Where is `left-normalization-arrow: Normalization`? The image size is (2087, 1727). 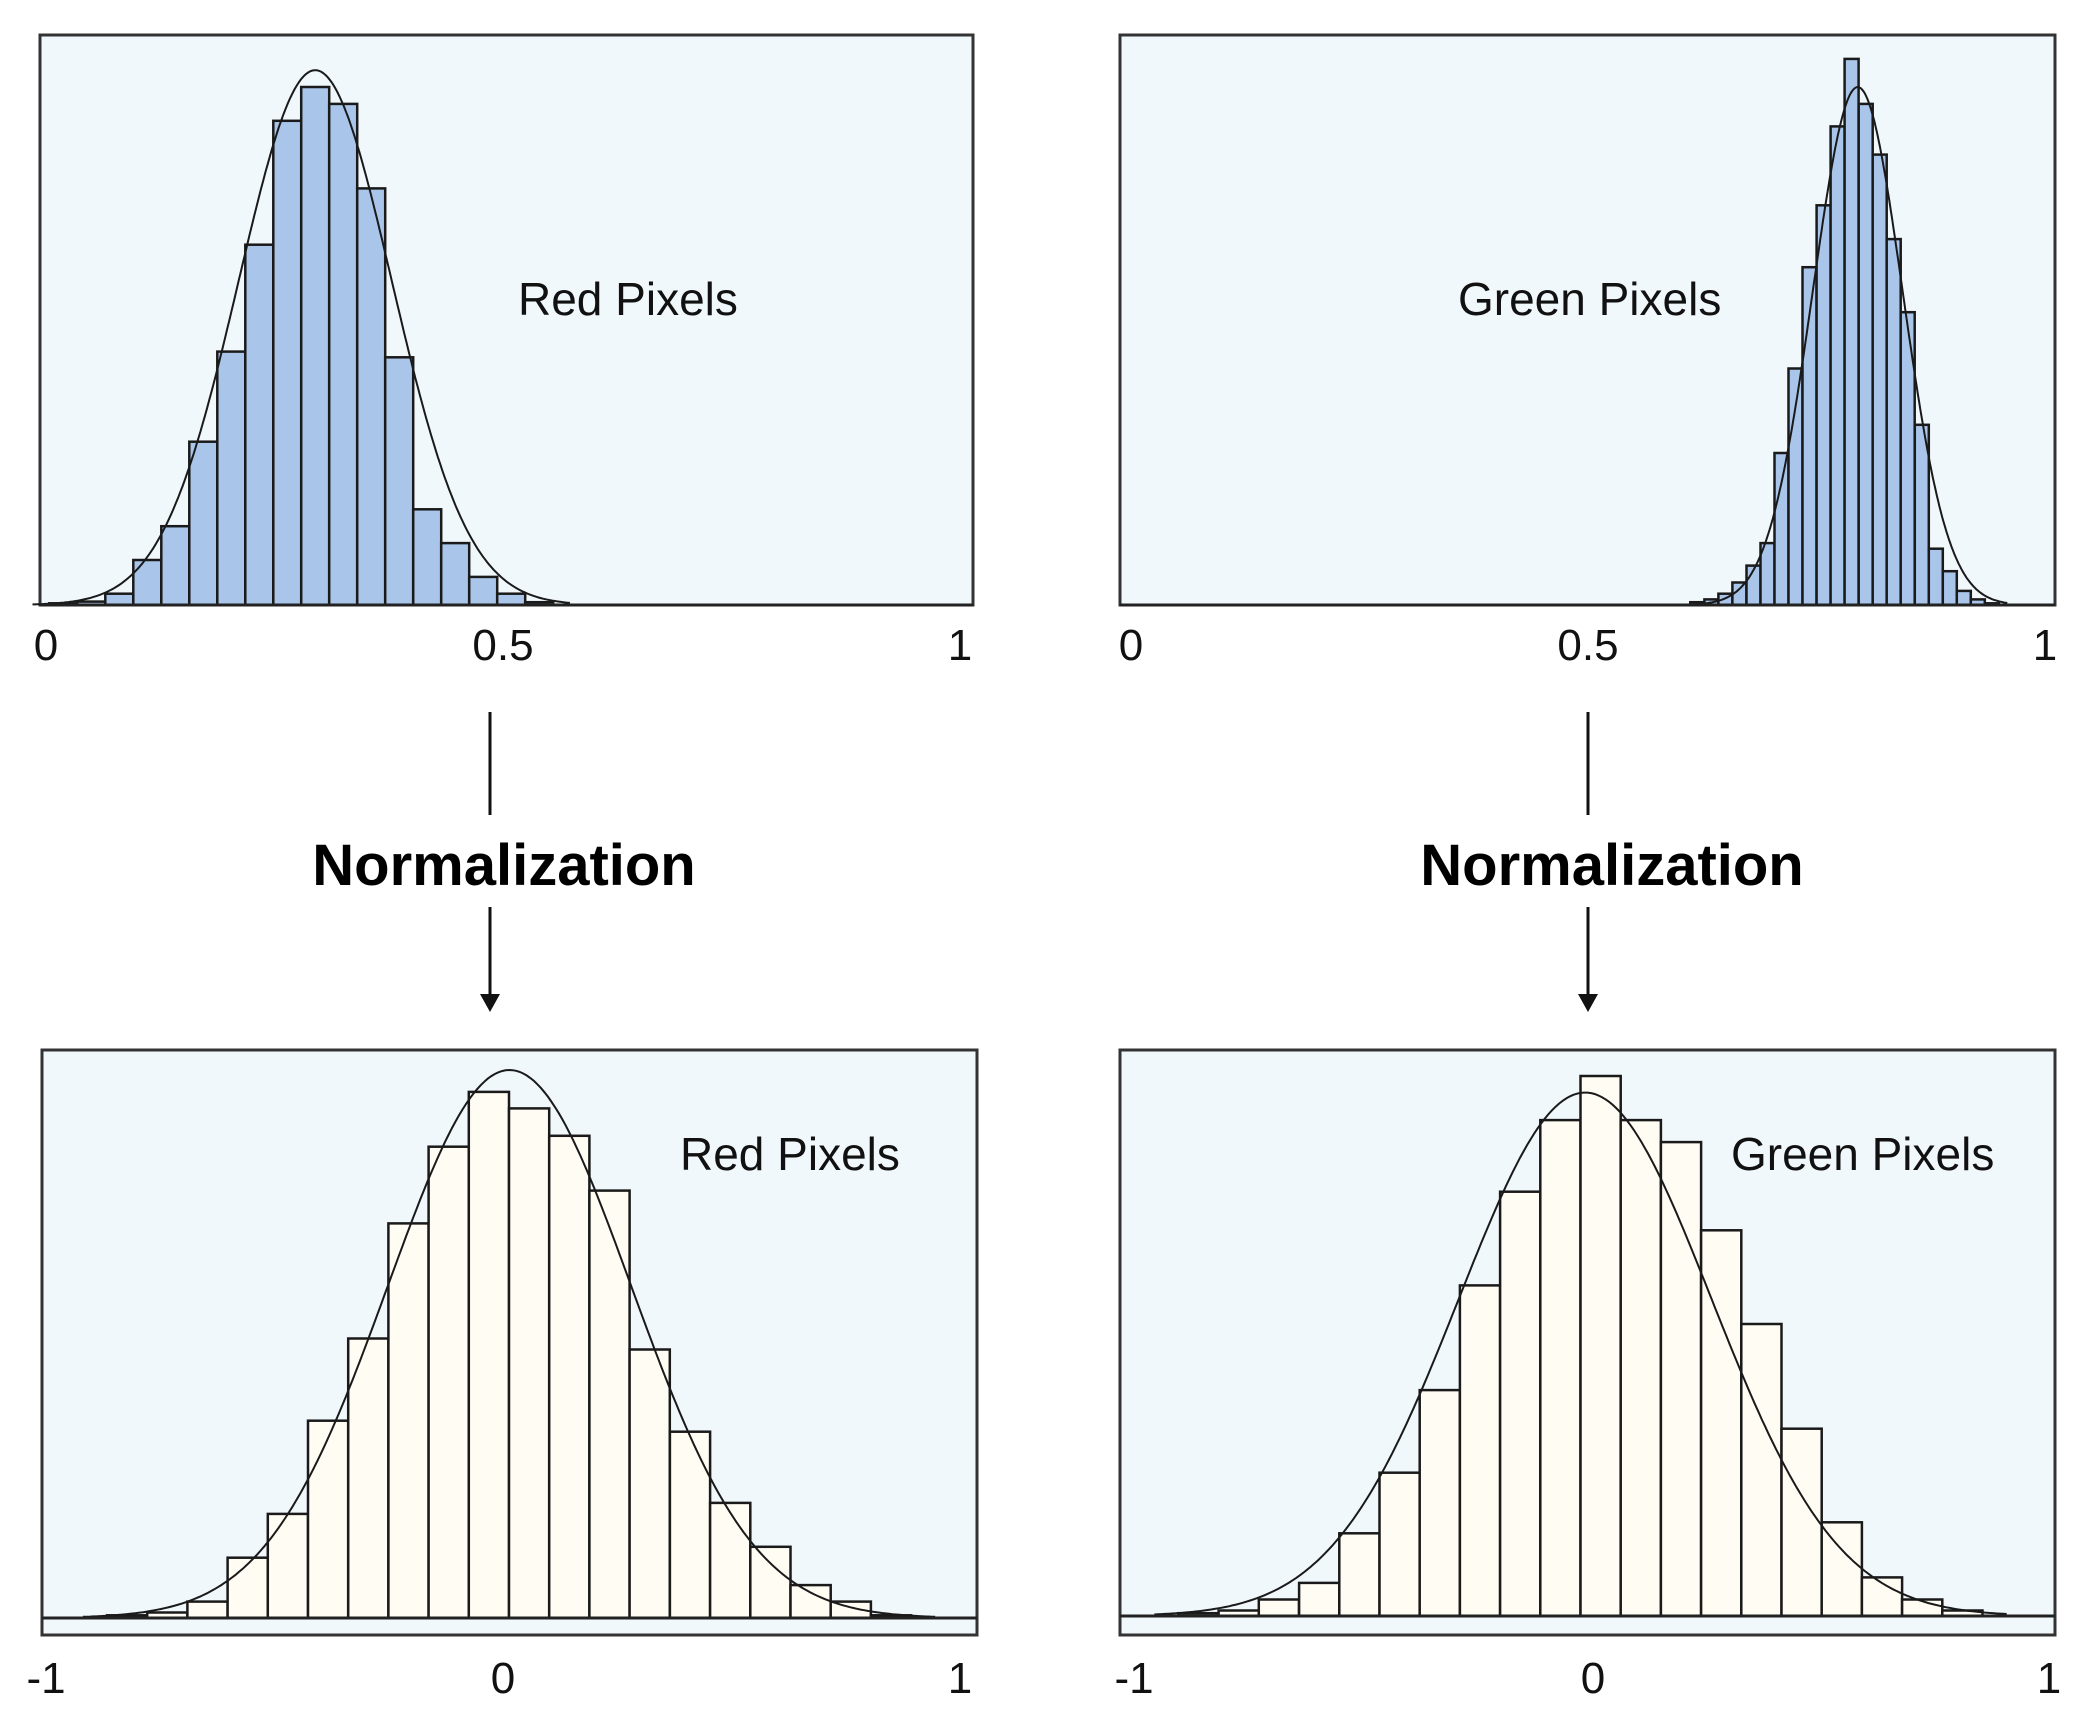
left-normalization-arrow: Normalization is located at coordinates (504, 862).